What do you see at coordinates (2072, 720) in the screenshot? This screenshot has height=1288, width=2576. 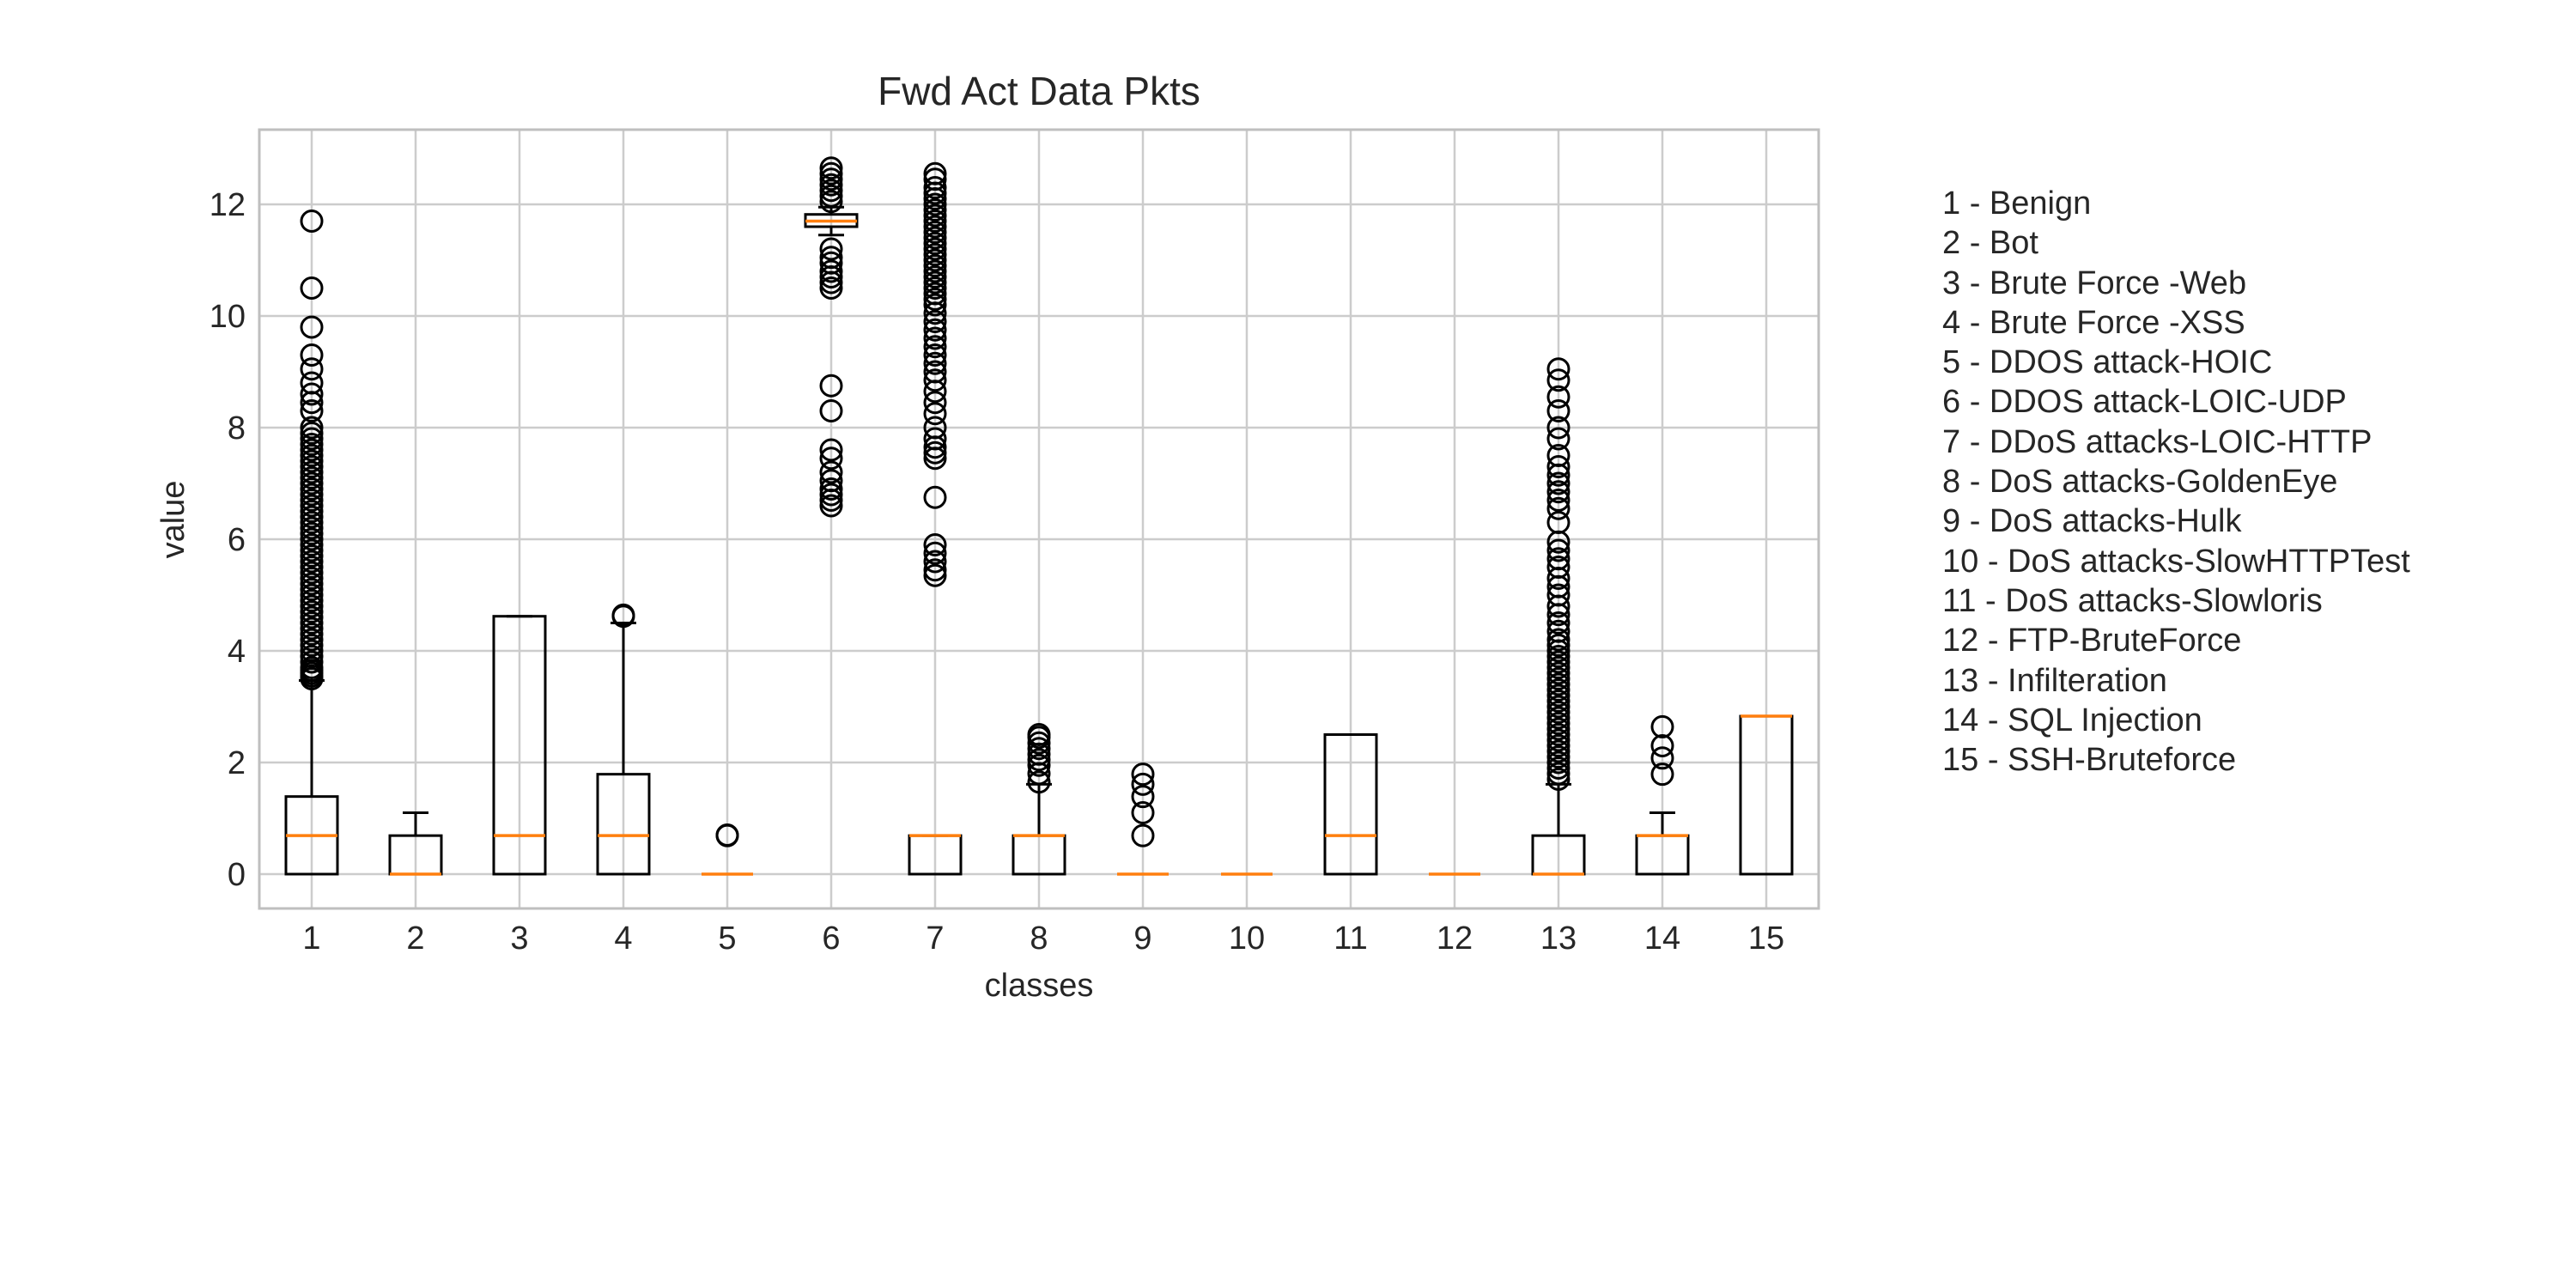 I see `legend-entry: 14 - SQL Injection` at bounding box center [2072, 720].